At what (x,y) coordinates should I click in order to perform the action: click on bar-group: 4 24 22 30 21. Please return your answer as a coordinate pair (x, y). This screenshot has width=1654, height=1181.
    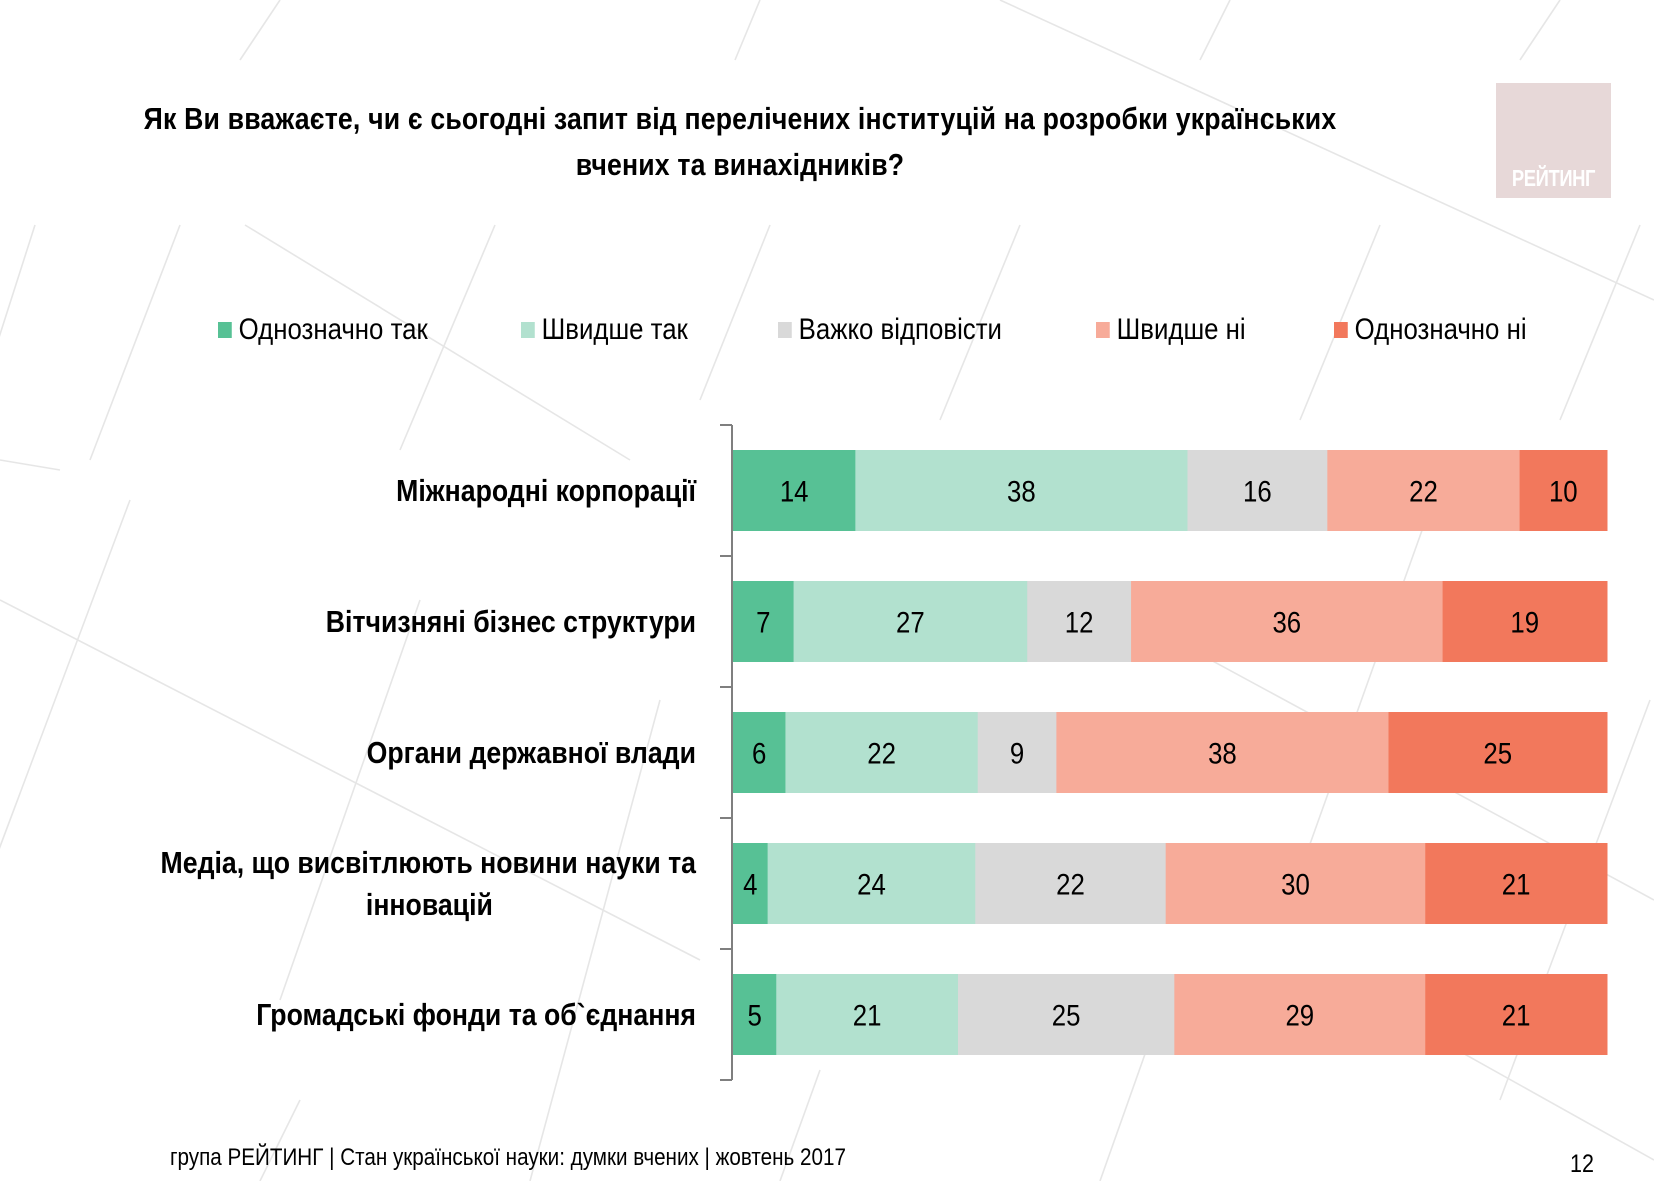
    Looking at the image, I should click on (1170, 883).